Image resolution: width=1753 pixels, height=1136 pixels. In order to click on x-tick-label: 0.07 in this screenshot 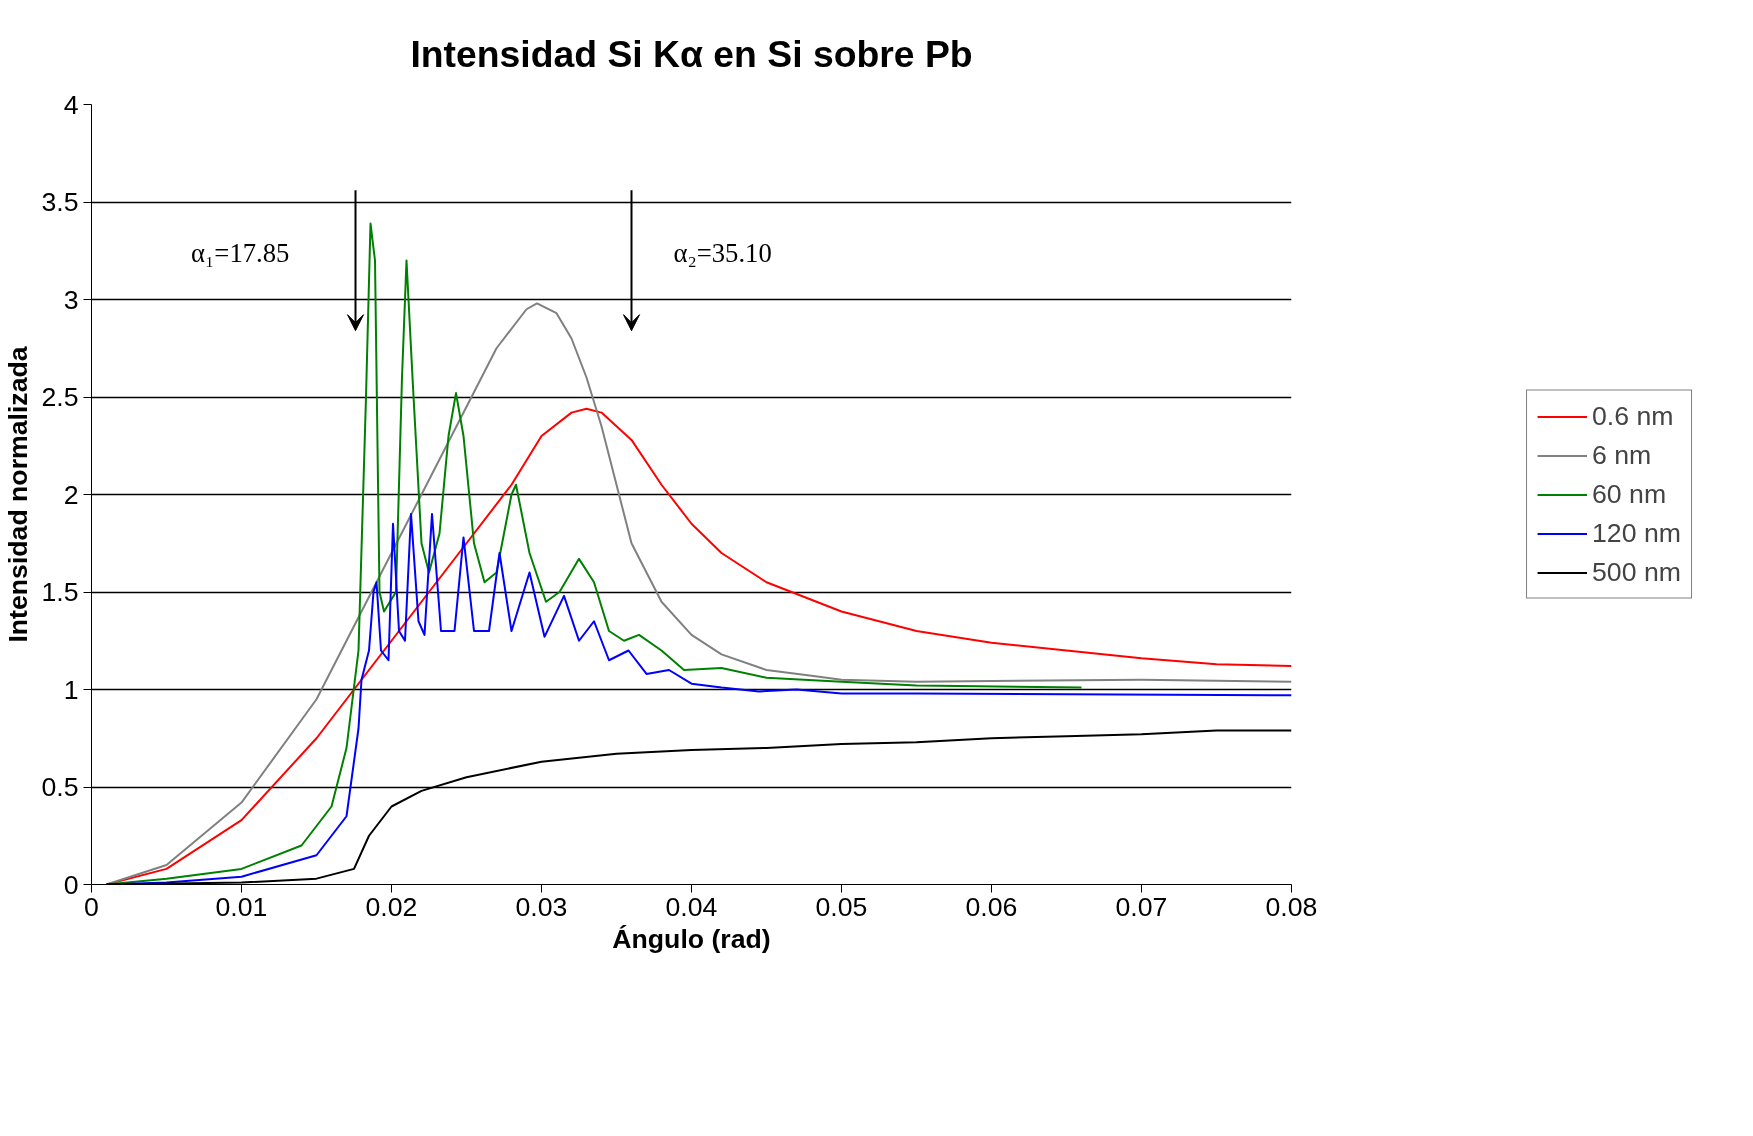, I will do `click(1141, 906)`.